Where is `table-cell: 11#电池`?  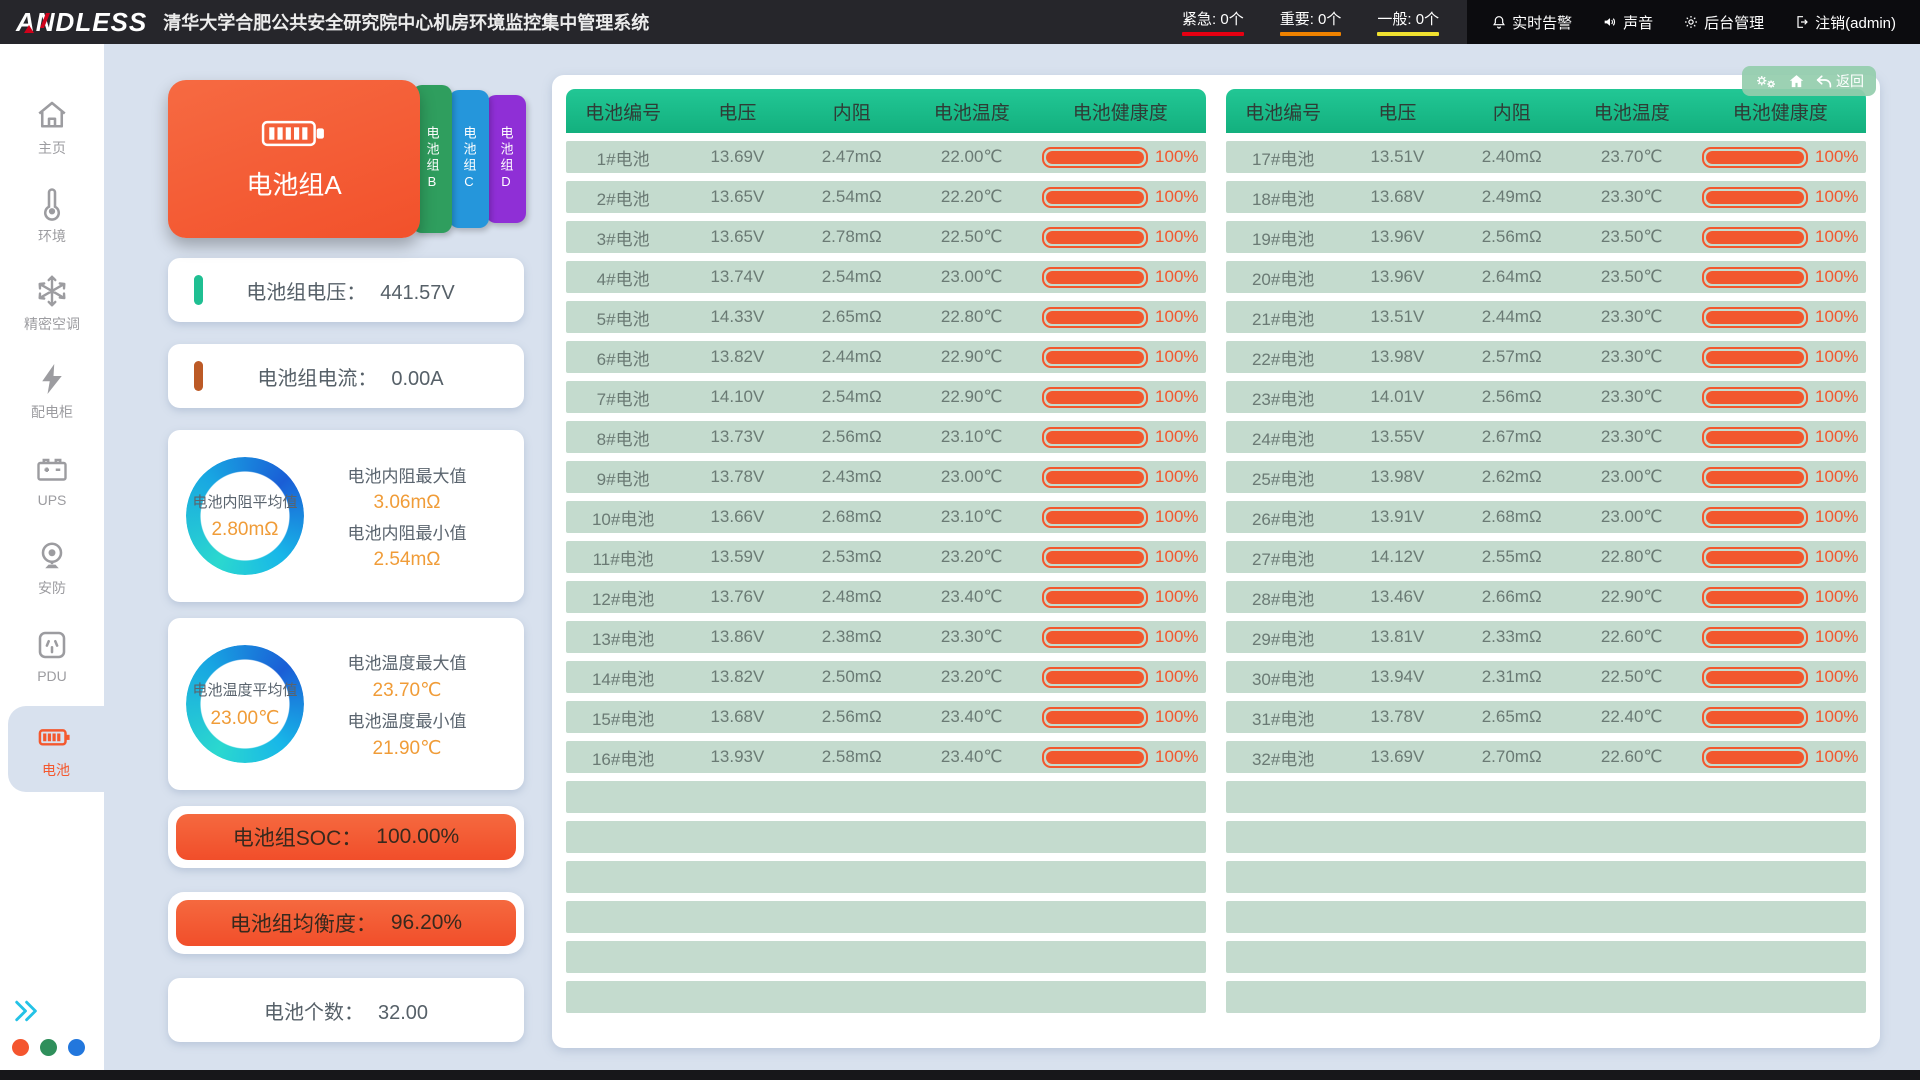
table-cell: 11#电池 is located at coordinates (623, 559).